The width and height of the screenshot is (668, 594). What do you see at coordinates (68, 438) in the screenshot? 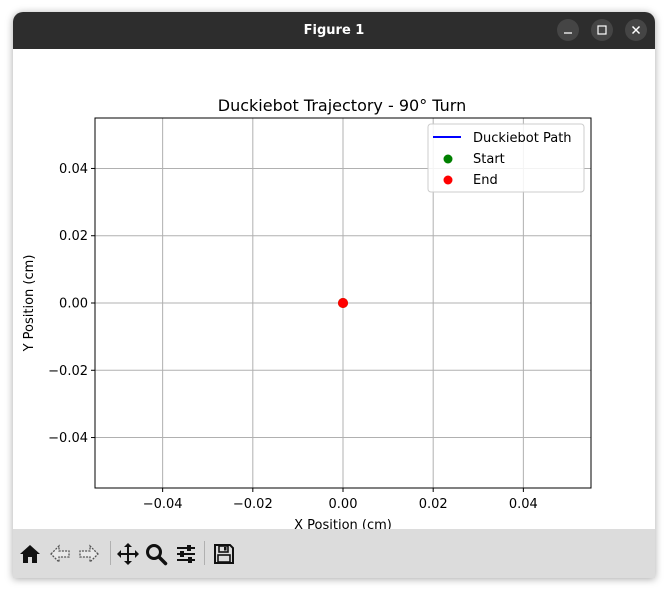
I see `y-tick-label: −0.04` at bounding box center [68, 438].